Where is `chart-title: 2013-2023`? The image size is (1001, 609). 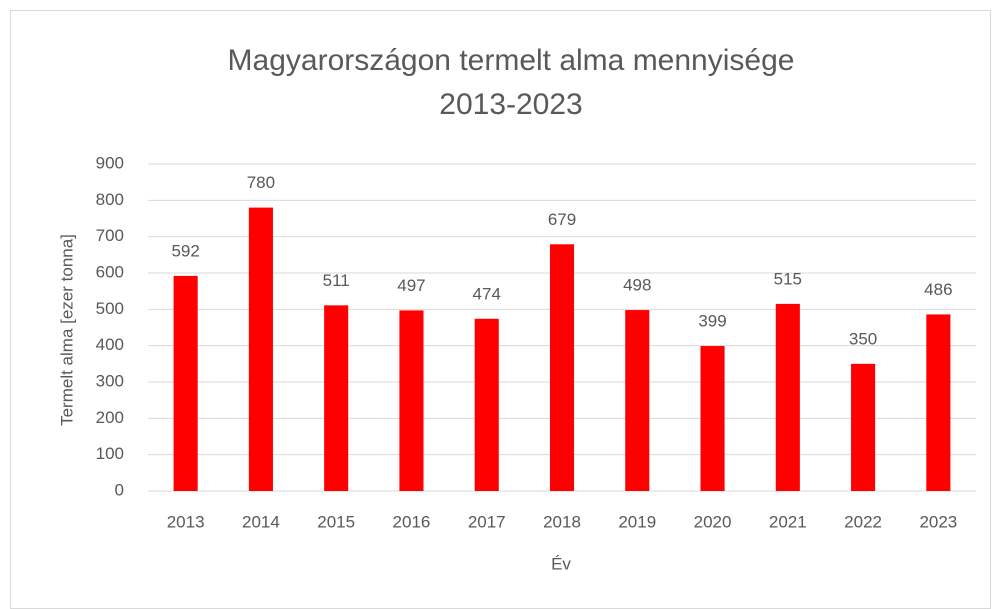 chart-title: 2013-2023 is located at coordinates (510, 104).